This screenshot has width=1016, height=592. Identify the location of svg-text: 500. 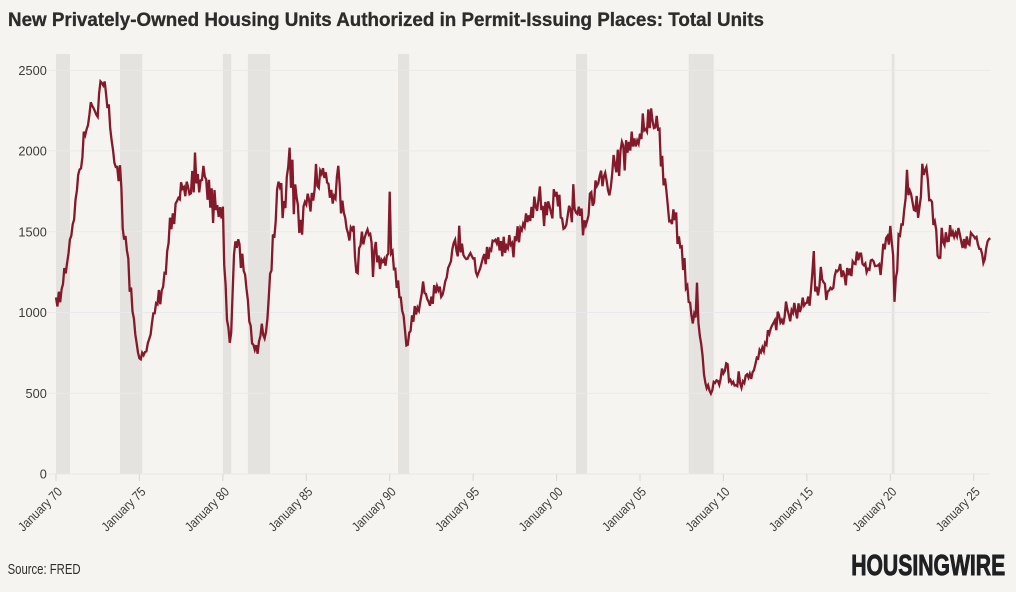
(36, 393).